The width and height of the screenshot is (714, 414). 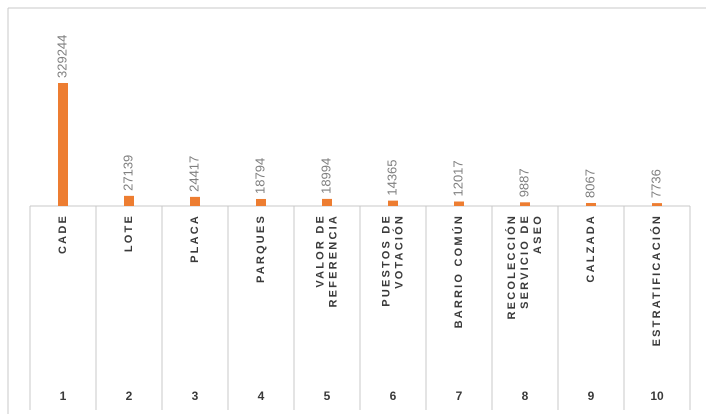 What do you see at coordinates (591, 396) in the screenshot?
I see `rank-label: 9` at bounding box center [591, 396].